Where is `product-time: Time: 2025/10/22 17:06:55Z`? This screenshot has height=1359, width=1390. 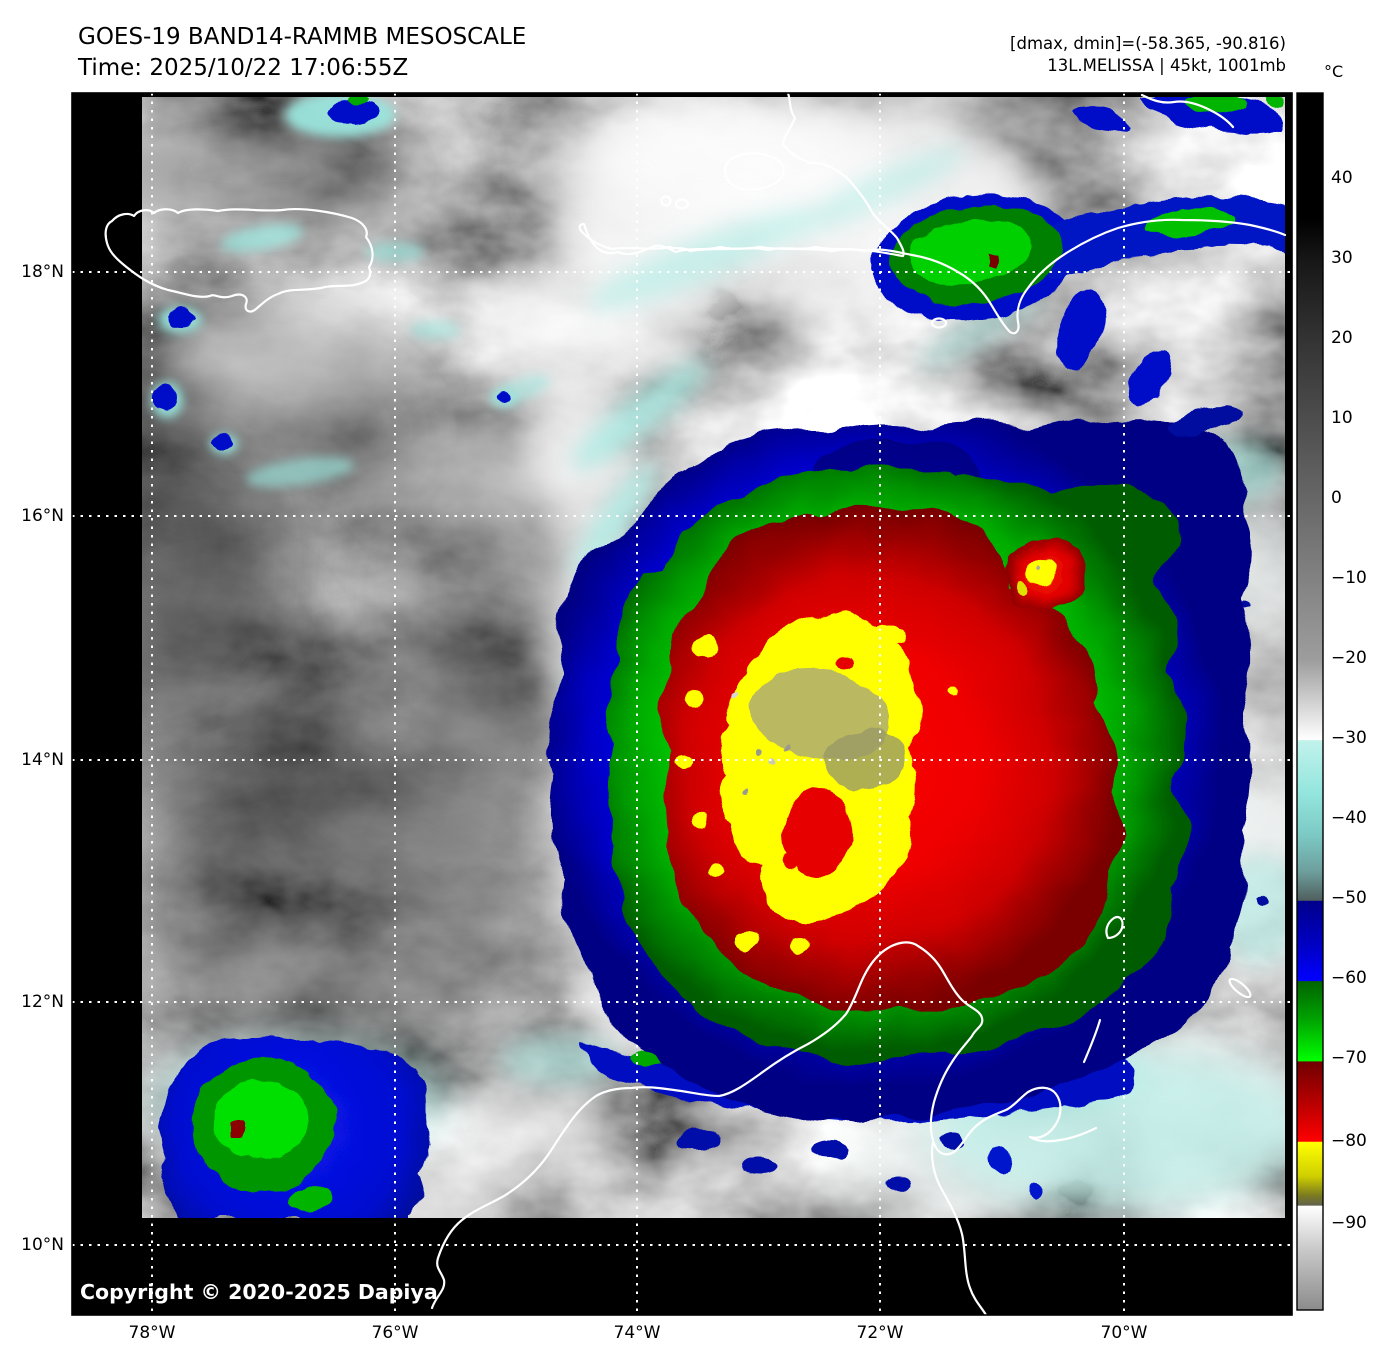
product-time: Time: 2025/10/22 17:06:55Z is located at coordinates (243, 68).